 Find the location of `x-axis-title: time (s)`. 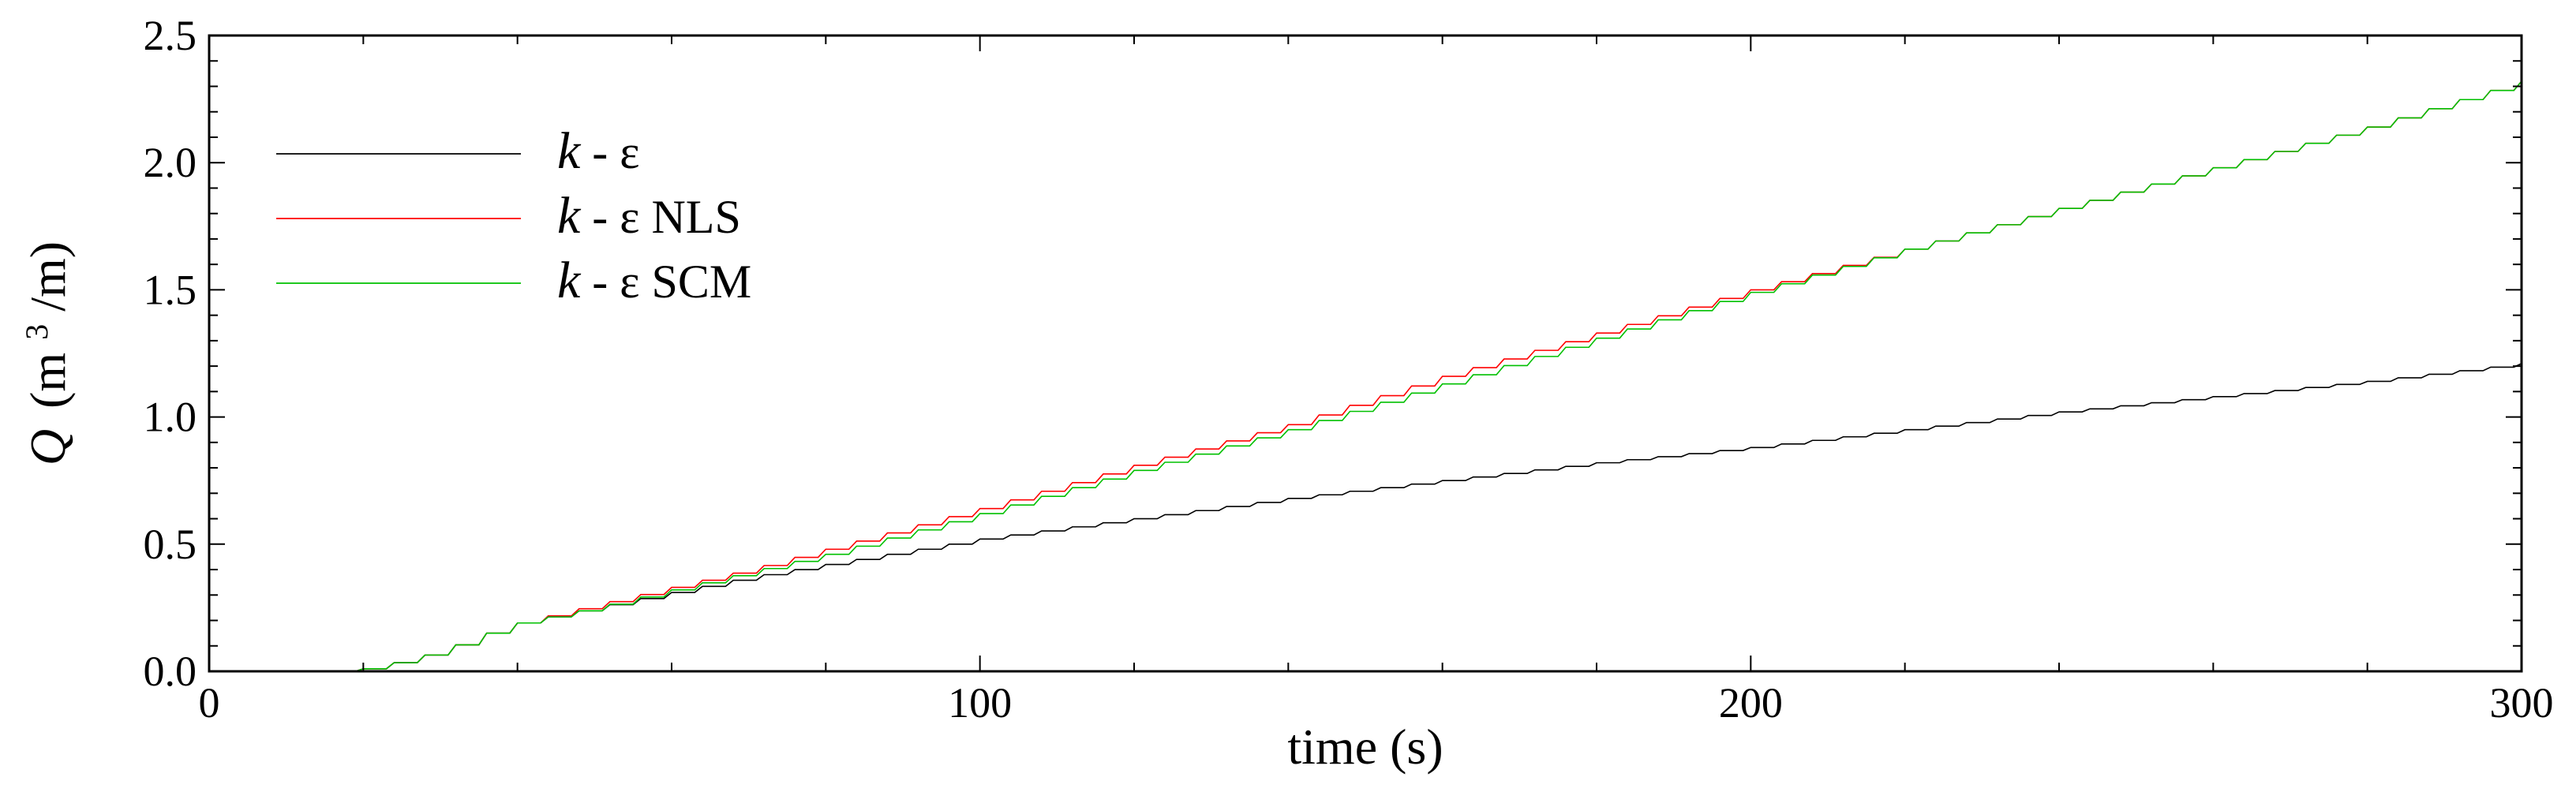

x-axis-title: time (s) is located at coordinates (1365, 747).